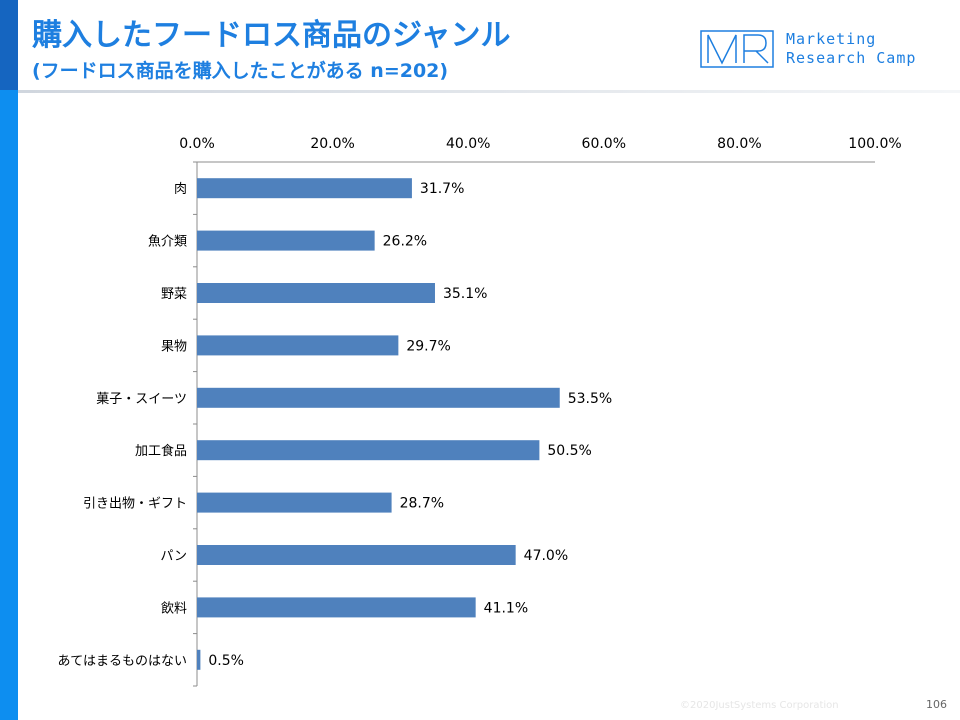  I want to click on copyright-text: ©2020JustSystems Corporation, so click(759, 705).